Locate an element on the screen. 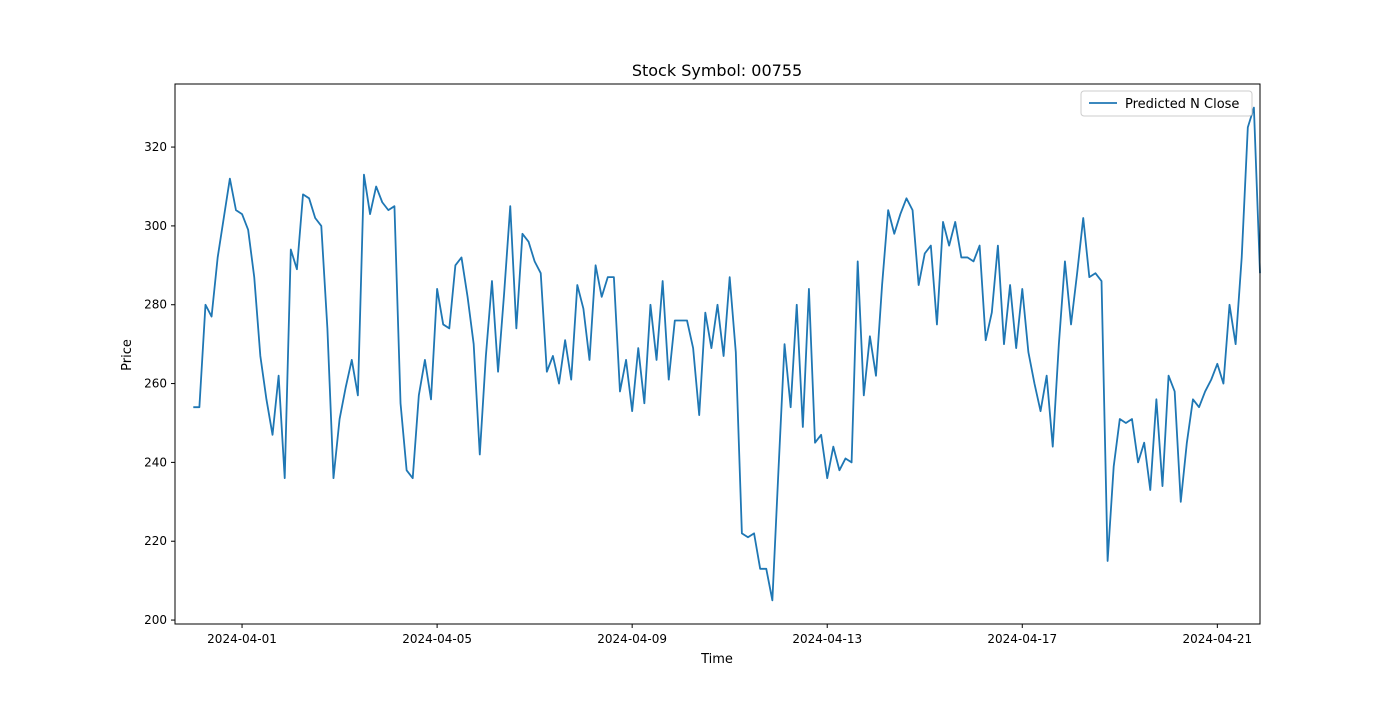 The image size is (1400, 704). legend: Predicted N Close is located at coordinates (1166, 103).